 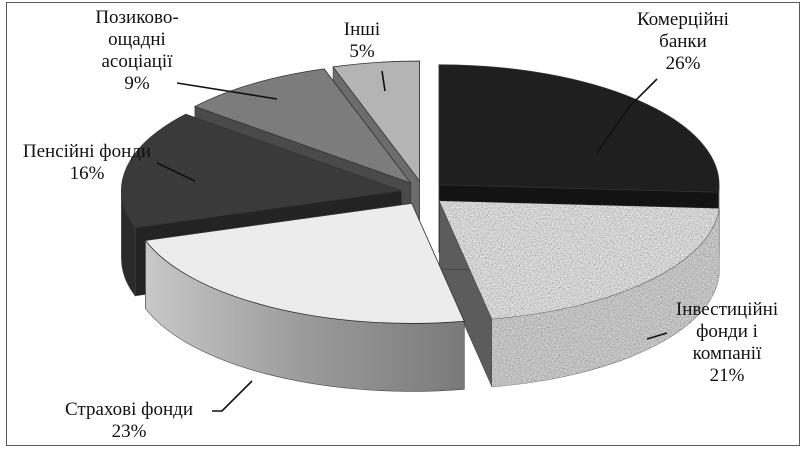 What do you see at coordinates (137, 39) in the screenshot?
I see `data-label-category: ощадні` at bounding box center [137, 39].